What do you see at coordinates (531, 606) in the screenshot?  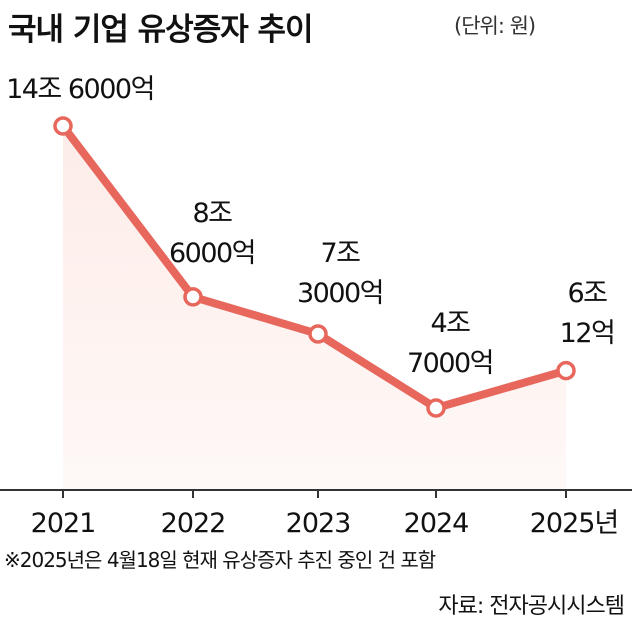 I see `source-note: 자료: 전자공시시스템` at bounding box center [531, 606].